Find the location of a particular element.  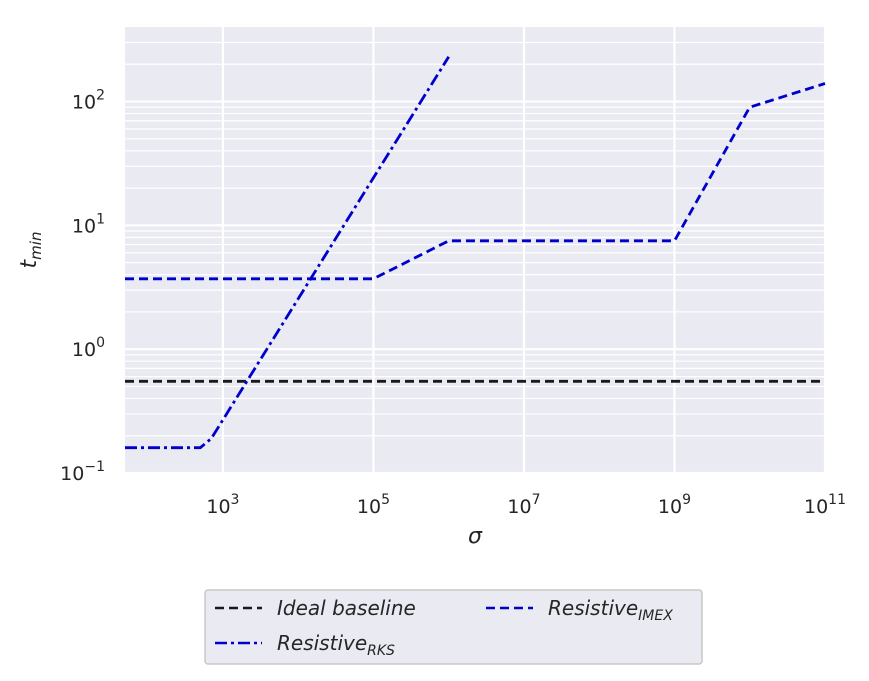

x-tick-labels: 10³ 10⁵ 10⁷ 10⁹ 10¹¹ is located at coordinates (526, 505).